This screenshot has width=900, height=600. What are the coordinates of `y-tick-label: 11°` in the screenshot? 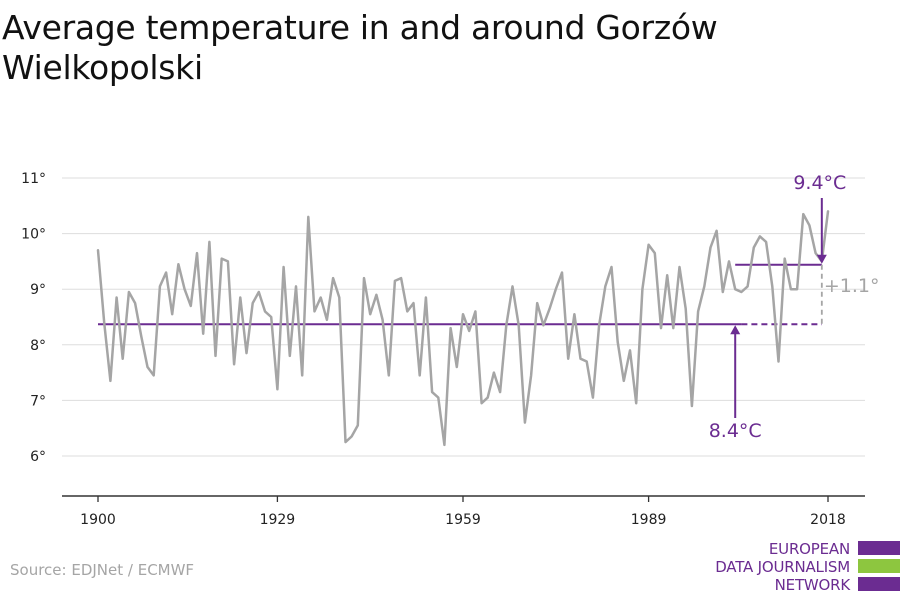 It's located at (33, 179).